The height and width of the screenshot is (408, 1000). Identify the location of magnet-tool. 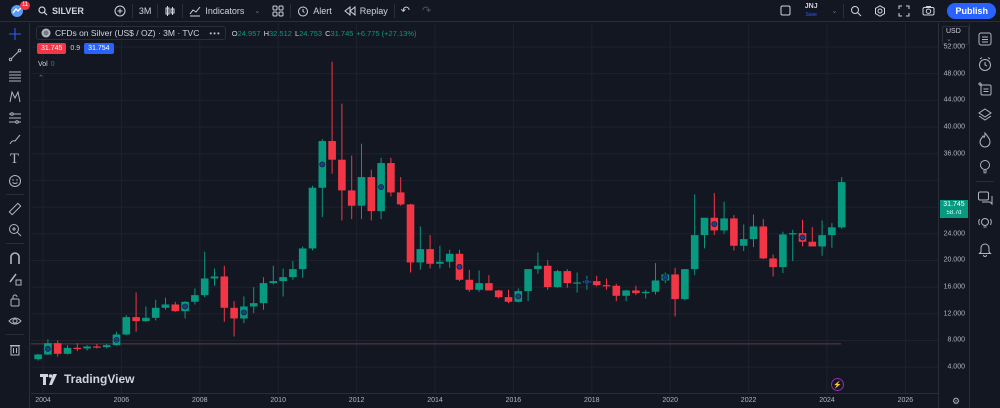
(15, 258).